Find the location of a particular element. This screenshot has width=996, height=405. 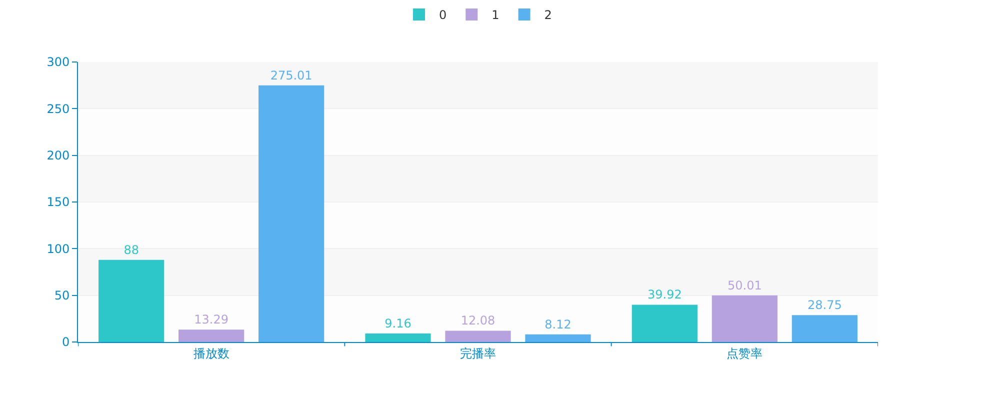

data-label: 28.75 is located at coordinates (824, 305).